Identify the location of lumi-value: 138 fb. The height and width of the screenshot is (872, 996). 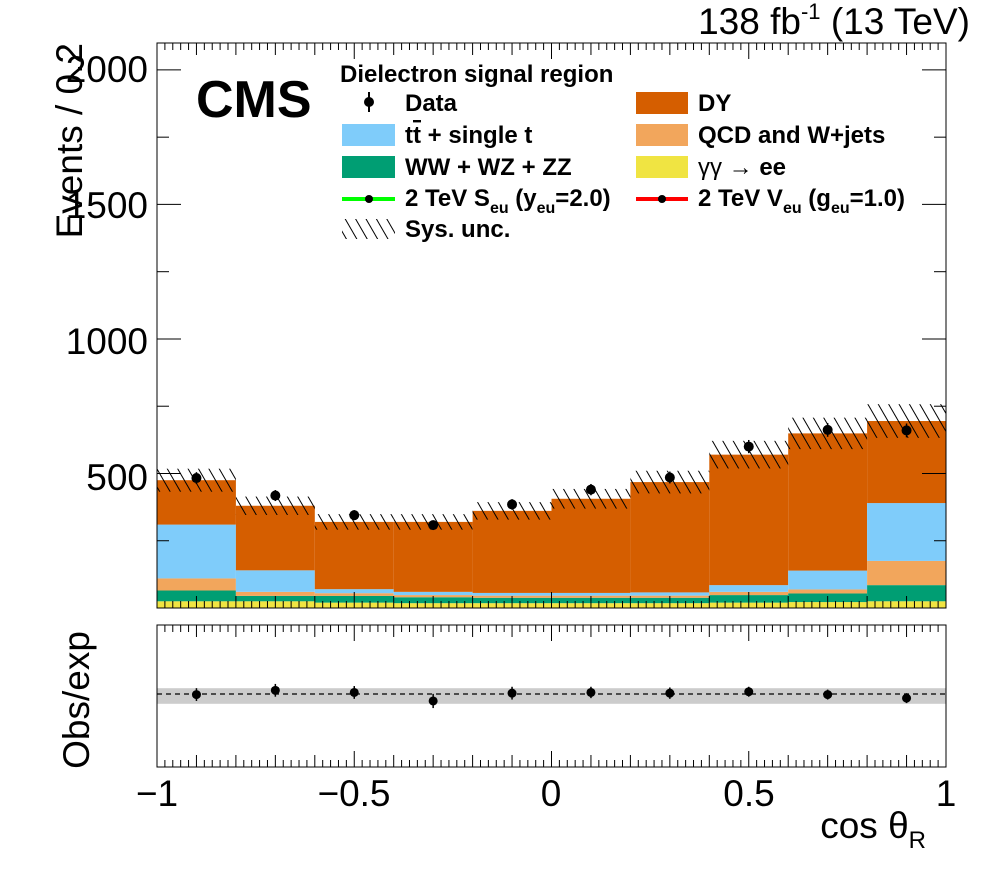
(749, 21).